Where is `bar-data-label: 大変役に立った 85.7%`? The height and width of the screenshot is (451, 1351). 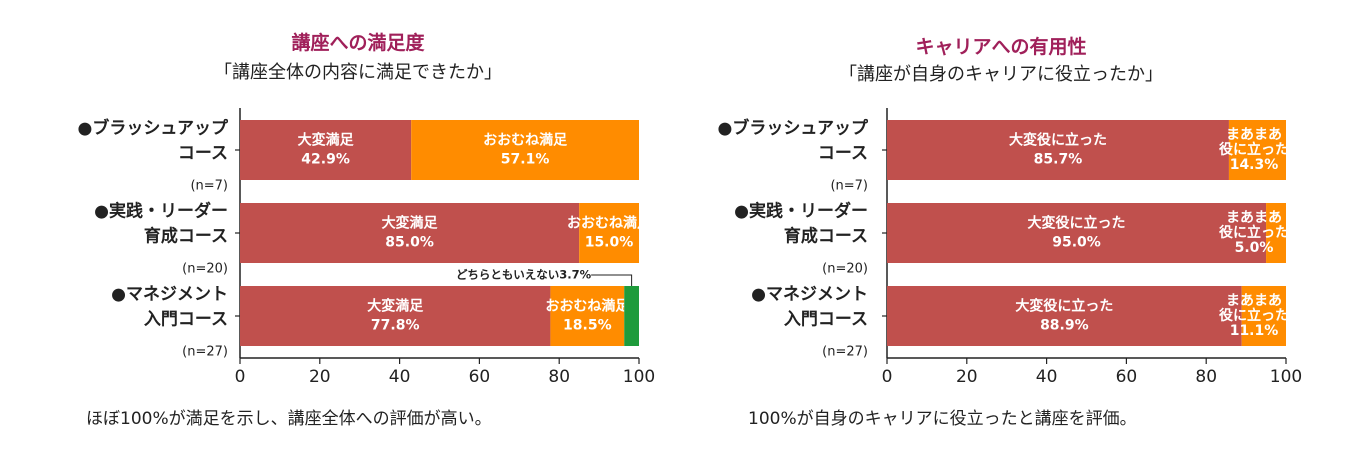
bar-data-label: 大変役に立った 85.7% is located at coordinates (1058, 150).